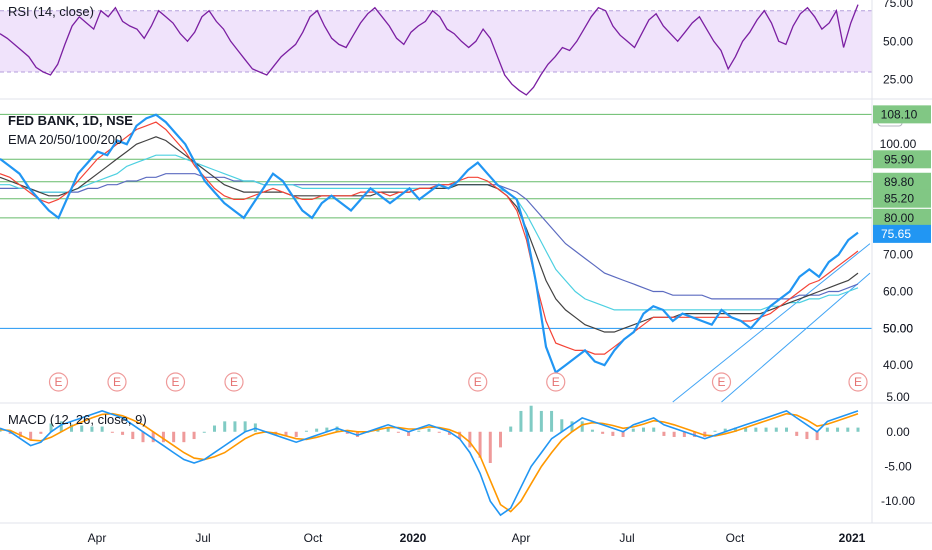 This screenshot has height=550, width=932. What do you see at coordinates (896, 234) in the screenshot?
I see `svg-text: 75.65` at bounding box center [896, 234].